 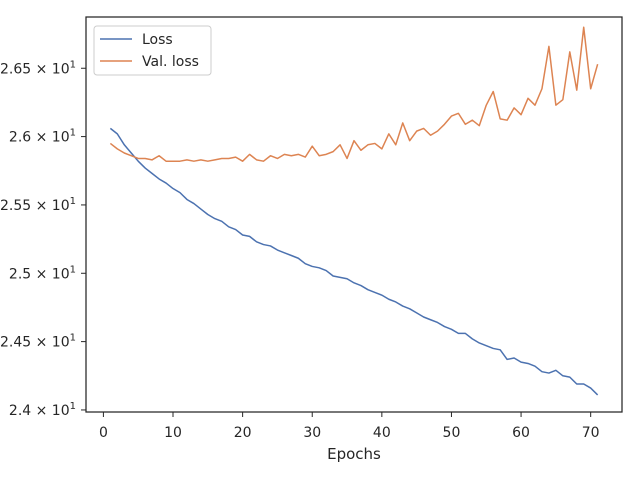 I want to click on x-tick-label: 20, so click(x=243, y=433).